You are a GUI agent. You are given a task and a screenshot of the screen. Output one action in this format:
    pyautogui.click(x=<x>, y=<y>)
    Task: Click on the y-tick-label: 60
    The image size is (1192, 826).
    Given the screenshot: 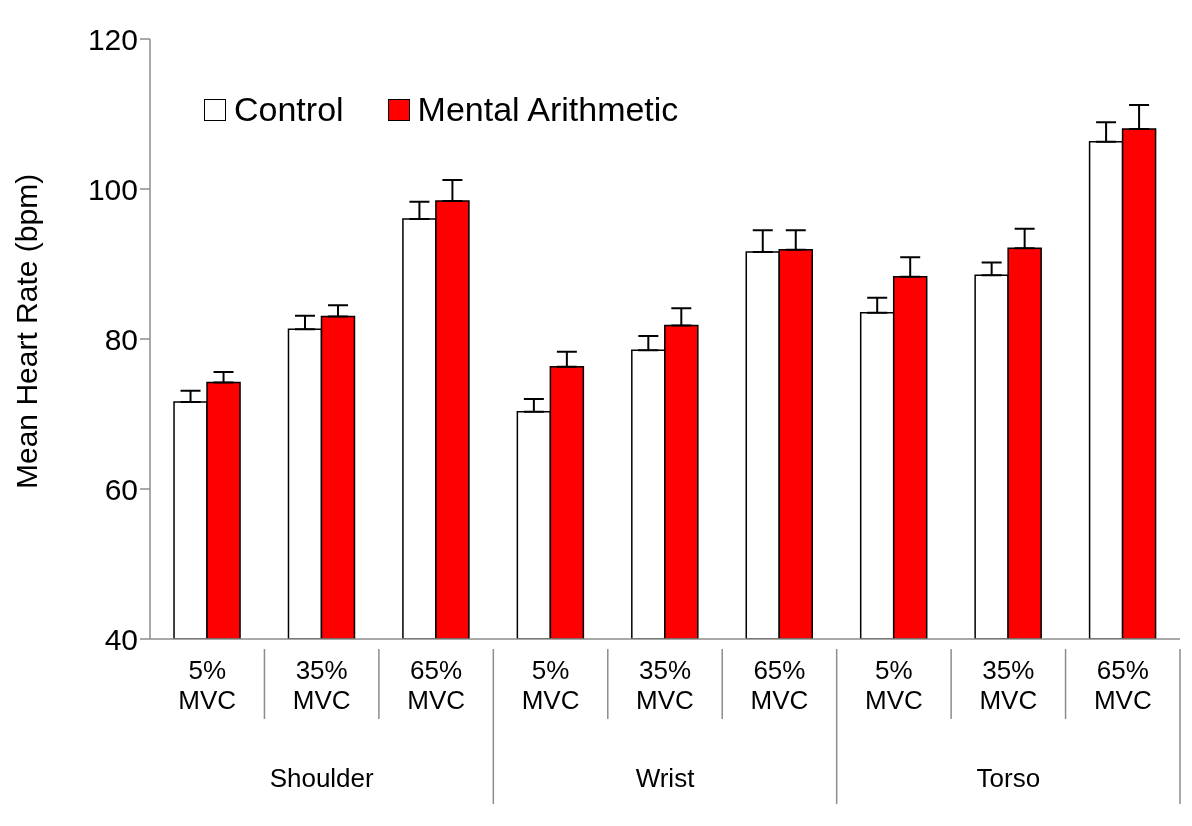 What is the action you would take?
    pyautogui.click(x=121, y=489)
    